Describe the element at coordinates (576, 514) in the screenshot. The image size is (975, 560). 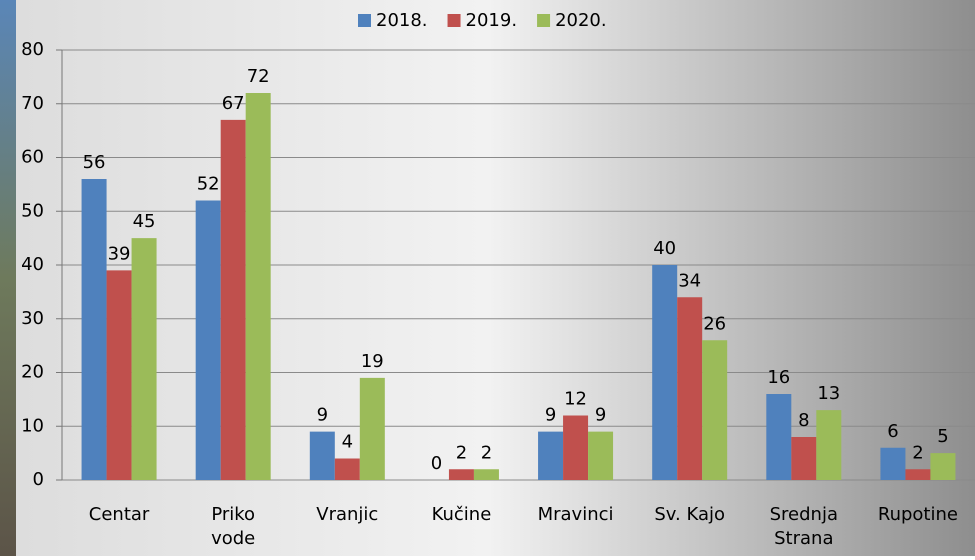
I see `x-tick-label: Mravinci` at that location.